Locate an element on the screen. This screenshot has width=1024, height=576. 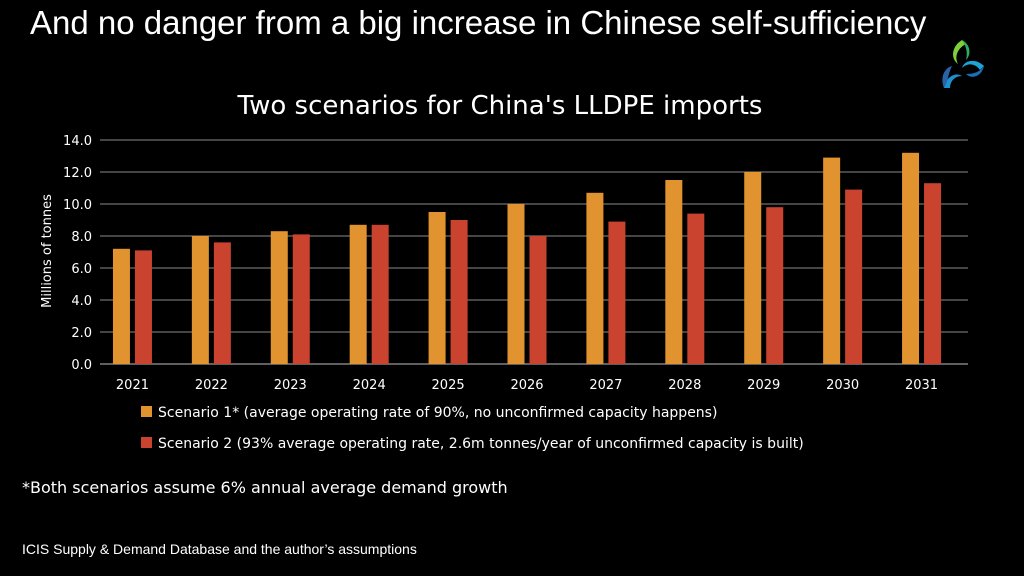
x-tick-label: 2028 is located at coordinates (684, 385).